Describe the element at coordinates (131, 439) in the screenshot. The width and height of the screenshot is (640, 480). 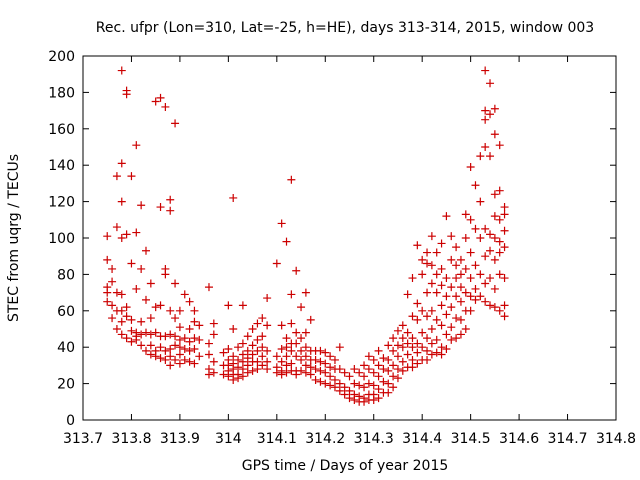
I see `x-tick-label: 313.8` at that location.